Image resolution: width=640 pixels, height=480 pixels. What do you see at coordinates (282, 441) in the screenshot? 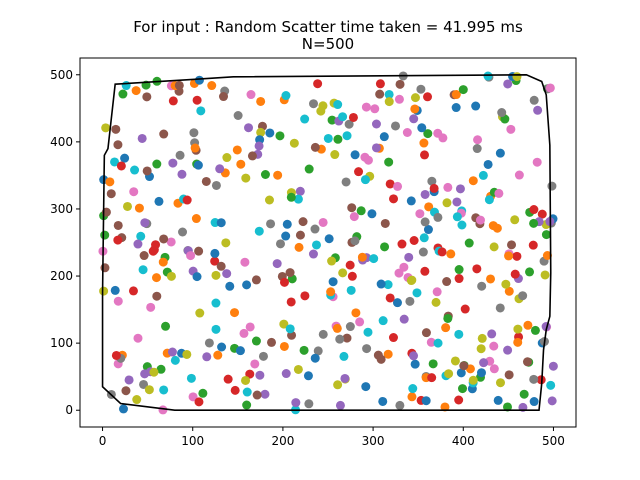
I see `x-tick-label: 200` at bounding box center [282, 441].